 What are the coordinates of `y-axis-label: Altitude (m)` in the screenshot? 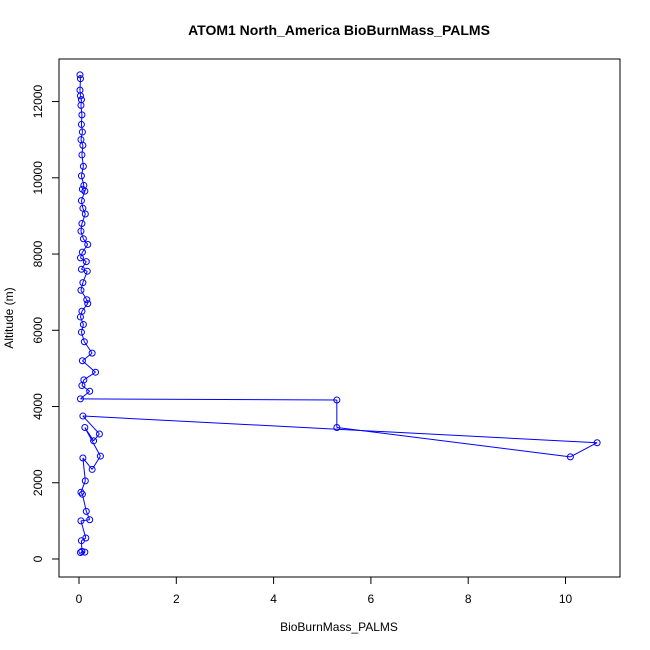 It's located at (9, 317).